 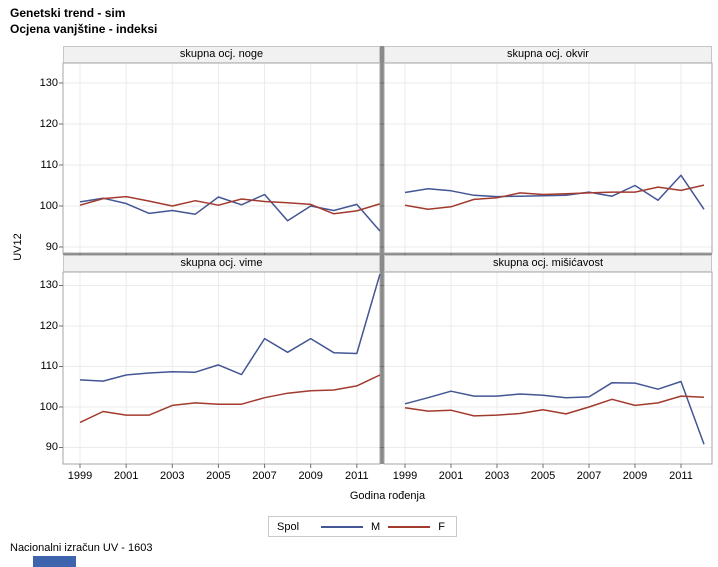 What do you see at coordinates (54, 561) in the screenshot?
I see `bottom-blue-bar` at bounding box center [54, 561].